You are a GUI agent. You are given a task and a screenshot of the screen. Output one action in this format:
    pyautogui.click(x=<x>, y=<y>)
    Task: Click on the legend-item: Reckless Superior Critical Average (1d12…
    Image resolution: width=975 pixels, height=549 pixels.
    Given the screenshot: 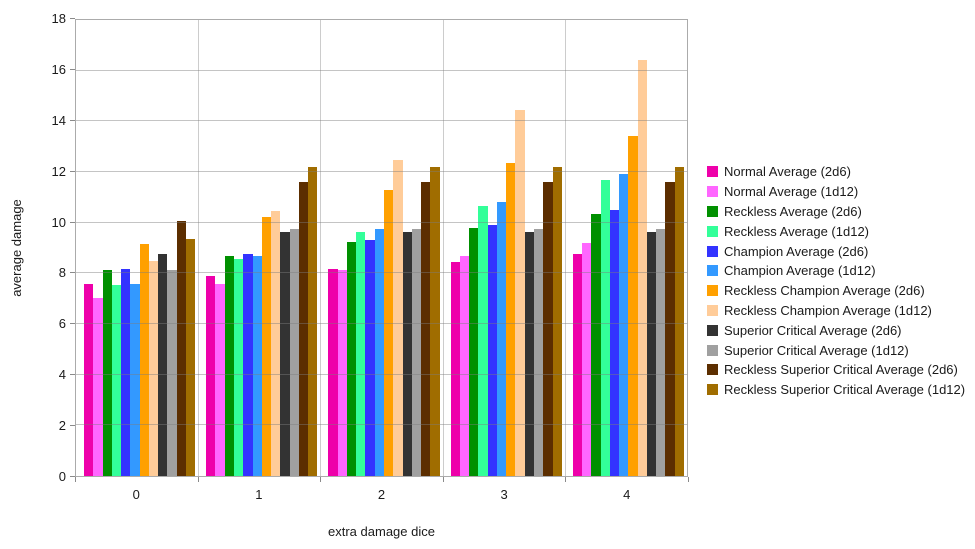 What is the action you would take?
    pyautogui.click(x=836, y=390)
    